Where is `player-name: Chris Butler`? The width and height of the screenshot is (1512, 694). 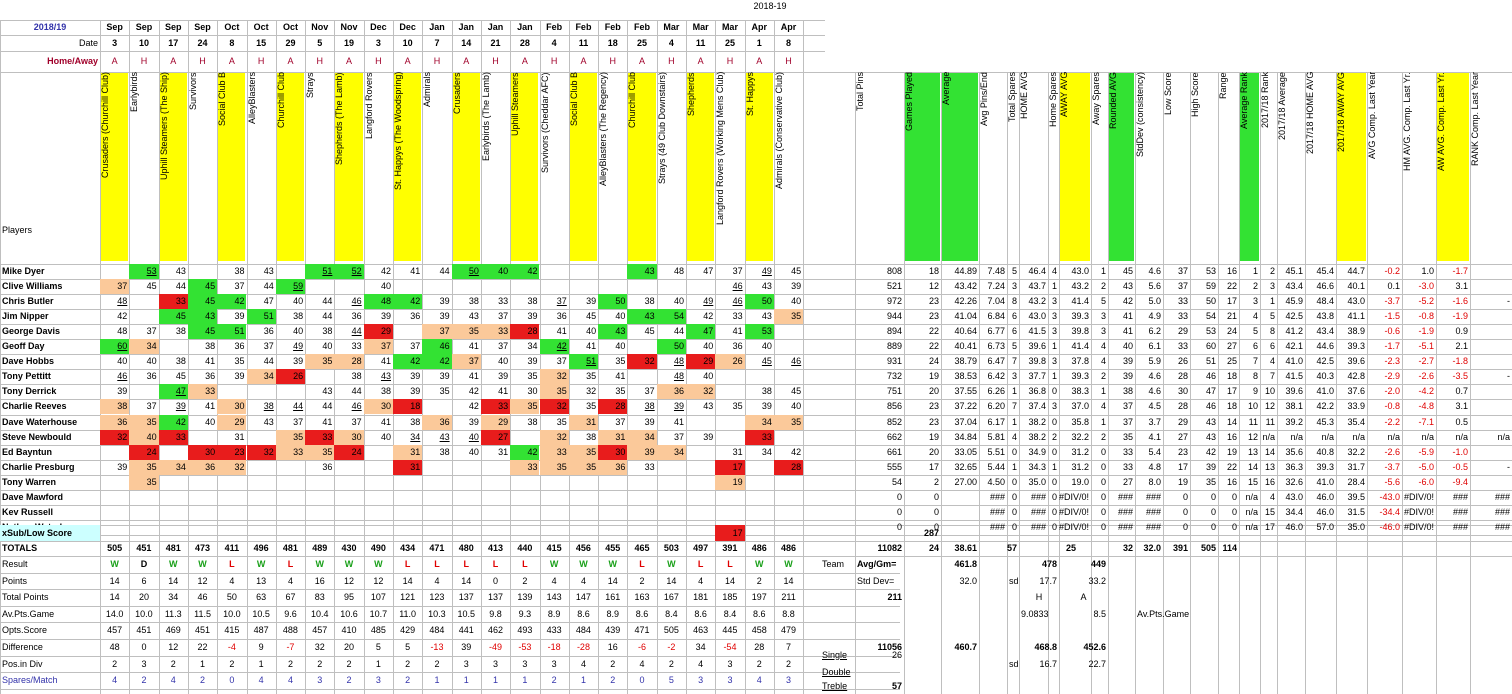
player-name: Chris Butler is located at coordinates (28, 301).